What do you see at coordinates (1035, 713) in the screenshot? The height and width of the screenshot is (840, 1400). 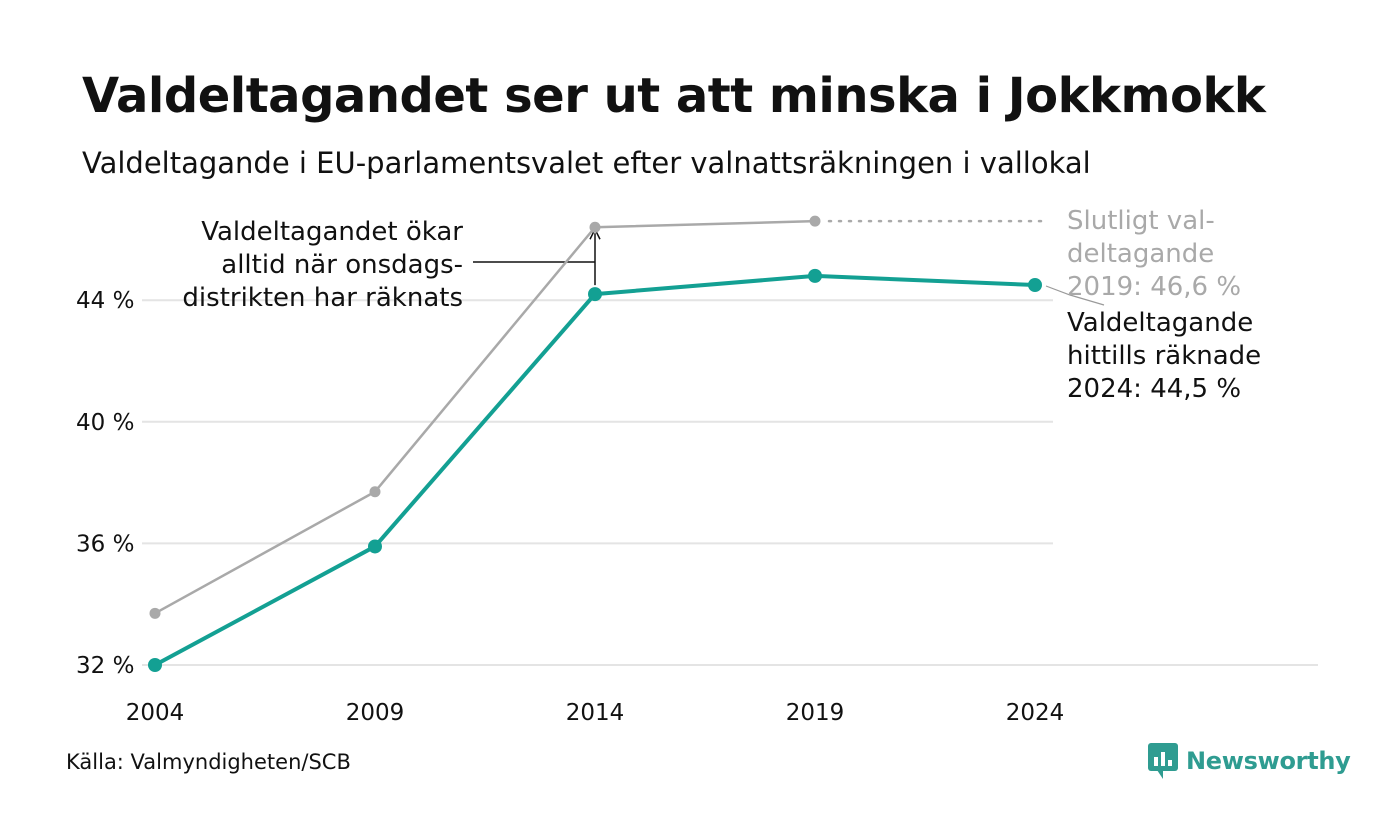 I see `x-tick-label: 2024` at bounding box center [1035, 713].